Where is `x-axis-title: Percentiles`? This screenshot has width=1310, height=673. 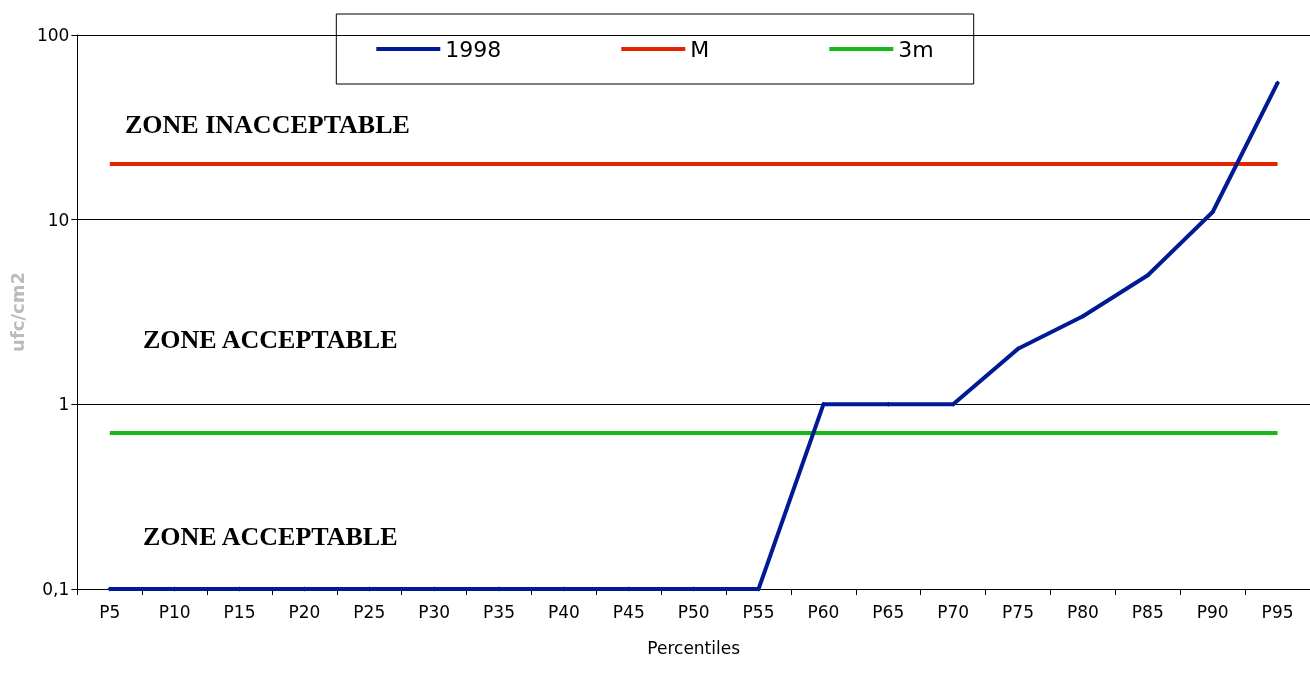
x-axis-title: Percentiles is located at coordinates (694, 647).